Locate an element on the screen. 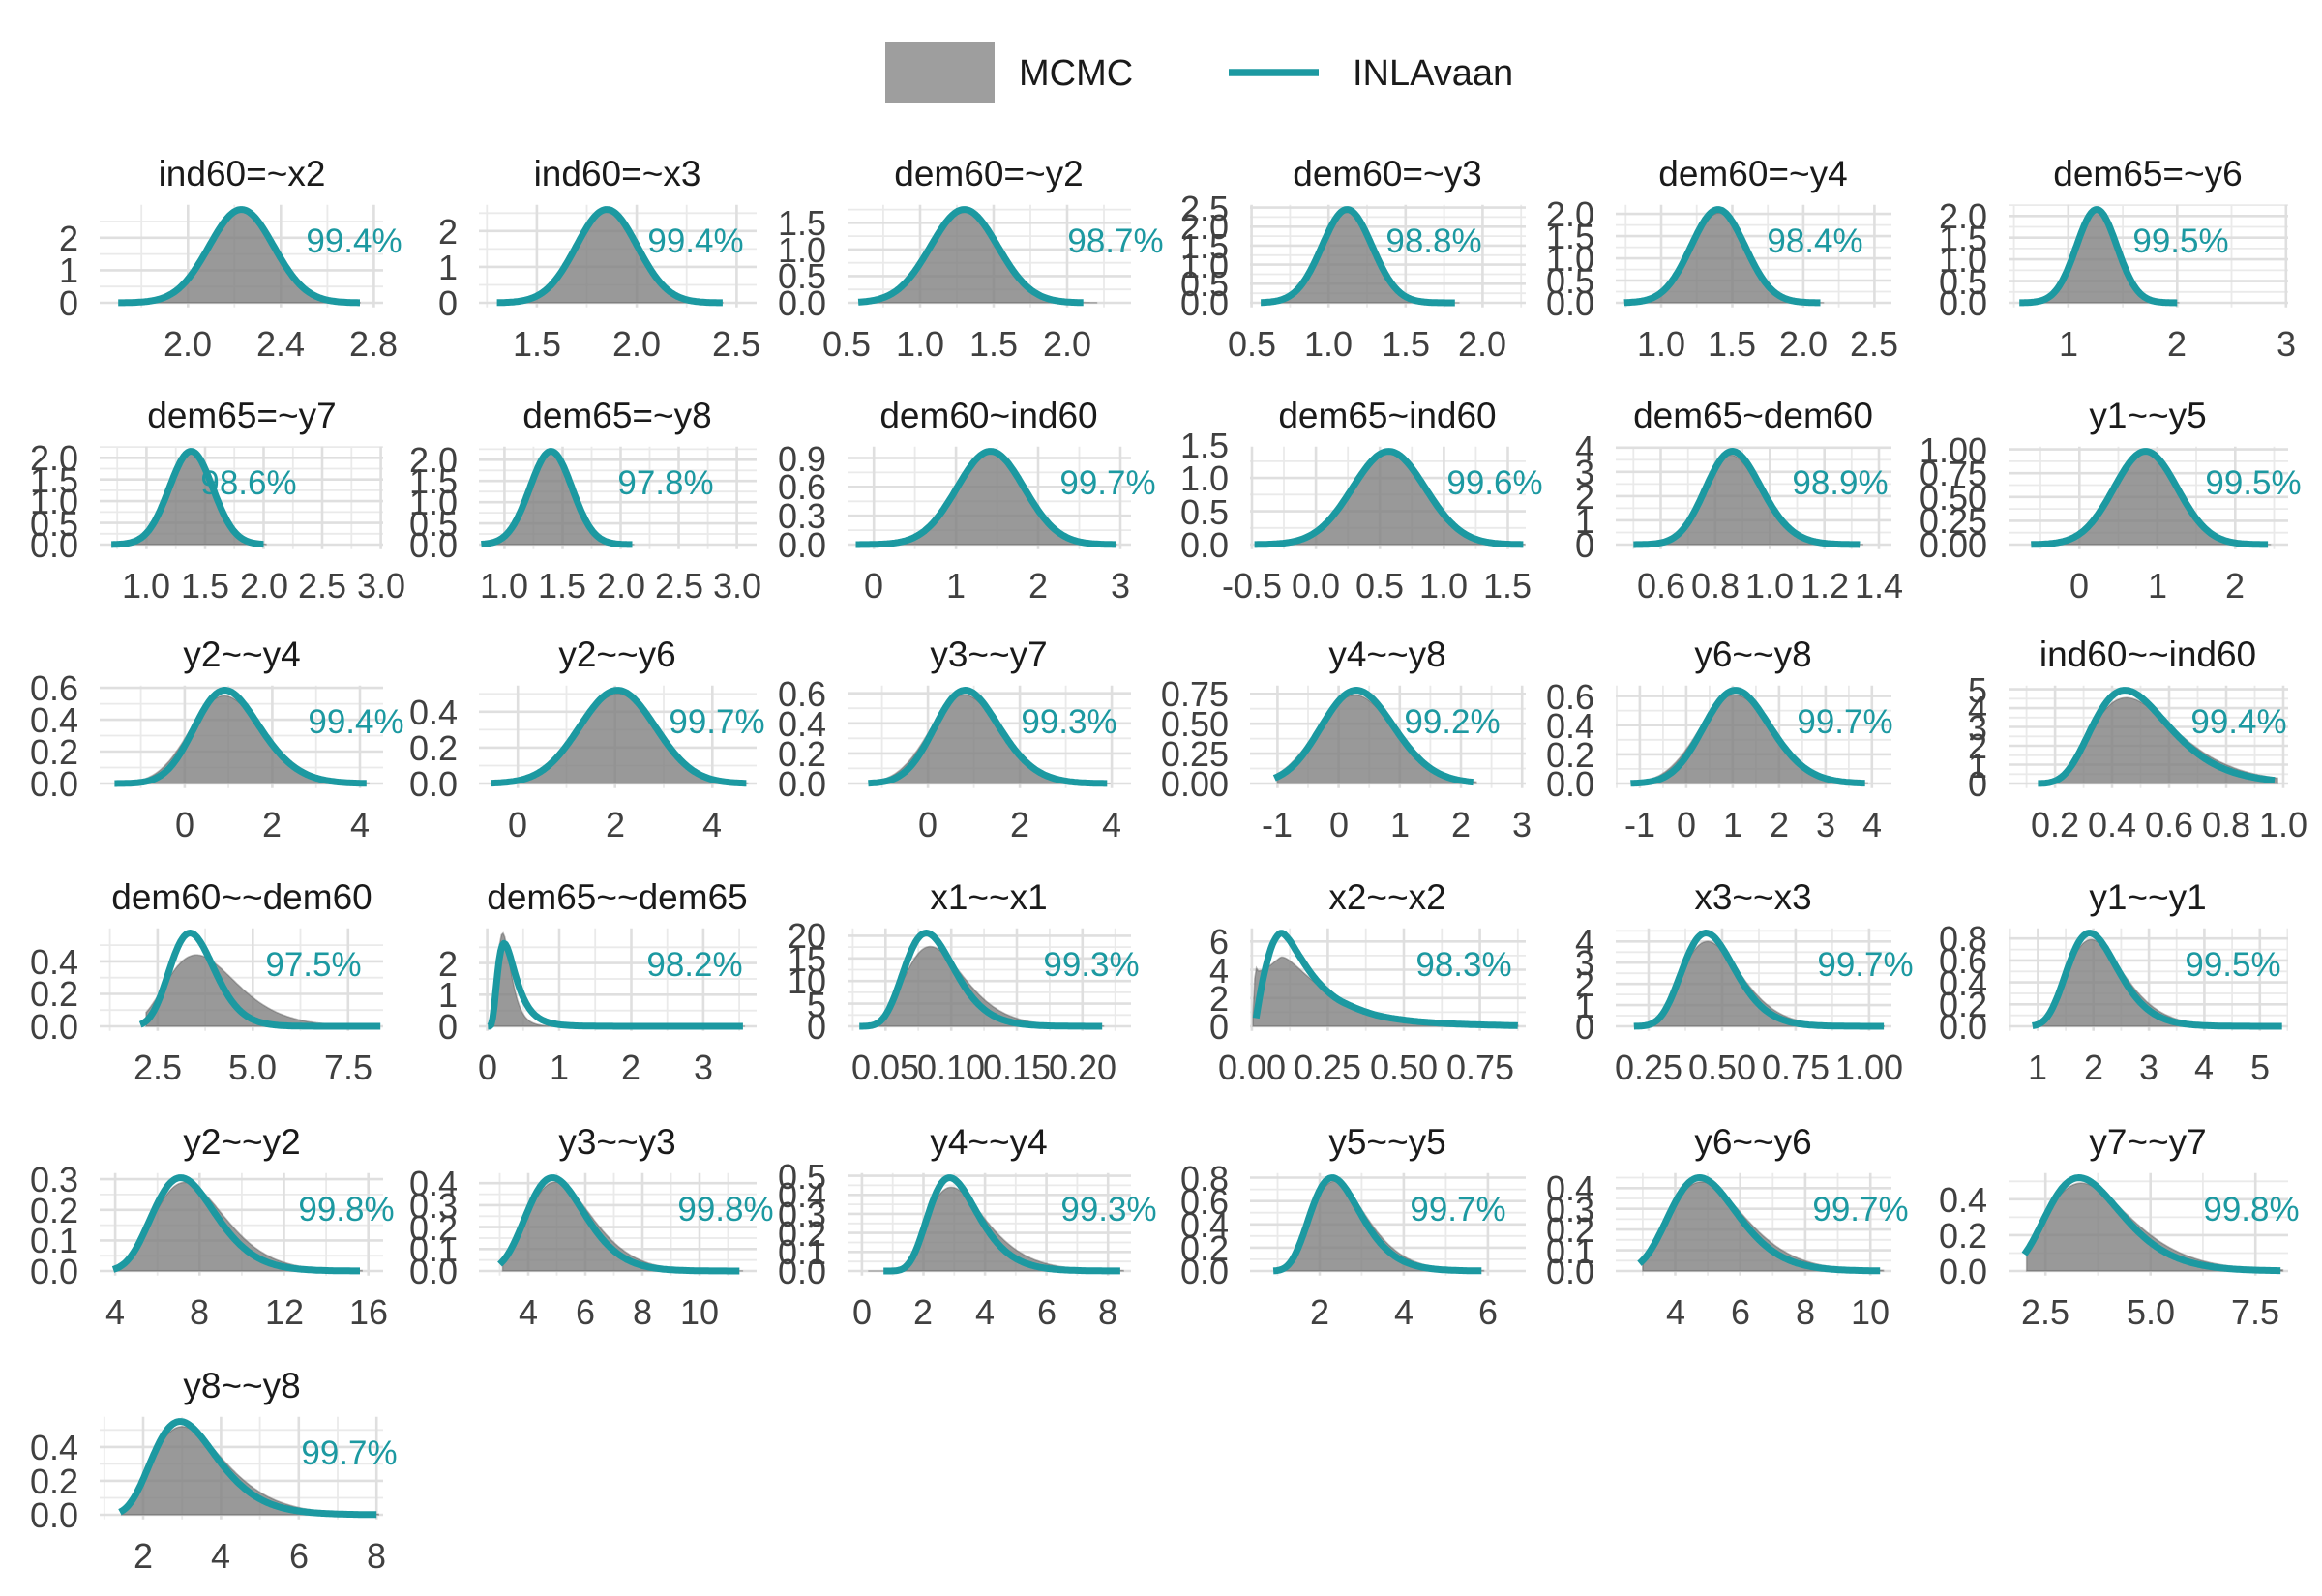  svg-text: x3~~x3 is located at coordinates (1752, 897).